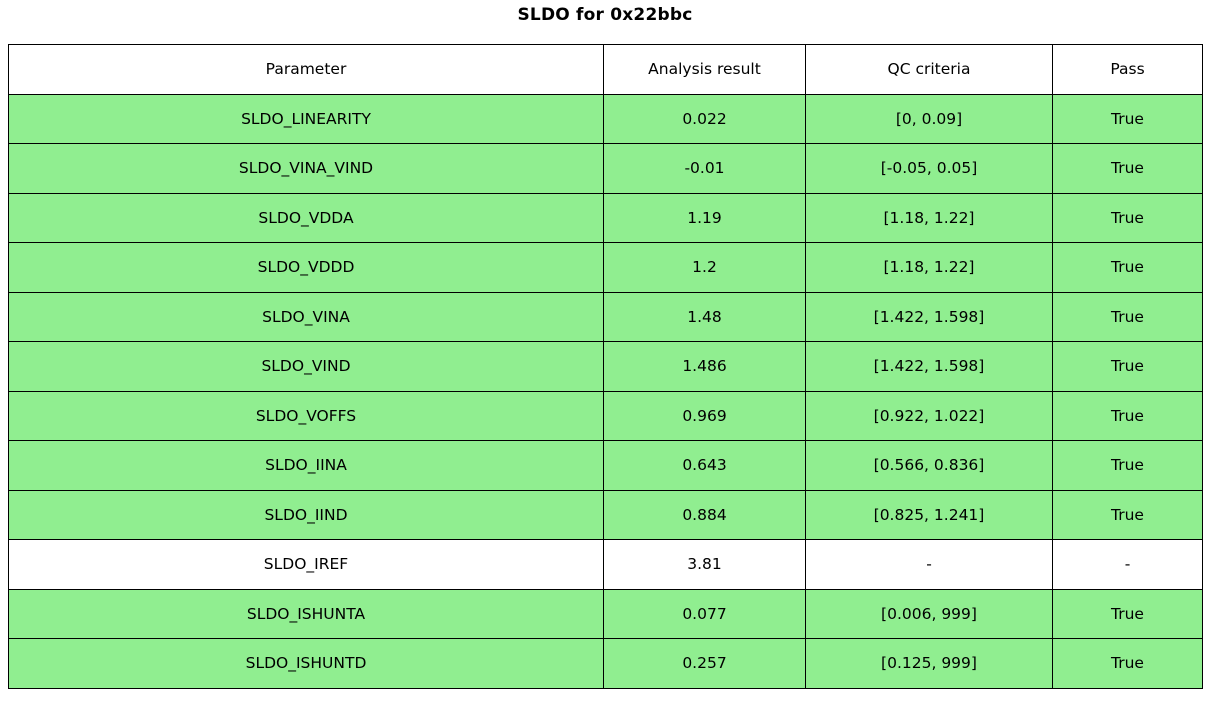  Describe the element at coordinates (306, 316) in the screenshot. I see `parameter-cell: SLDO_VINA` at that location.